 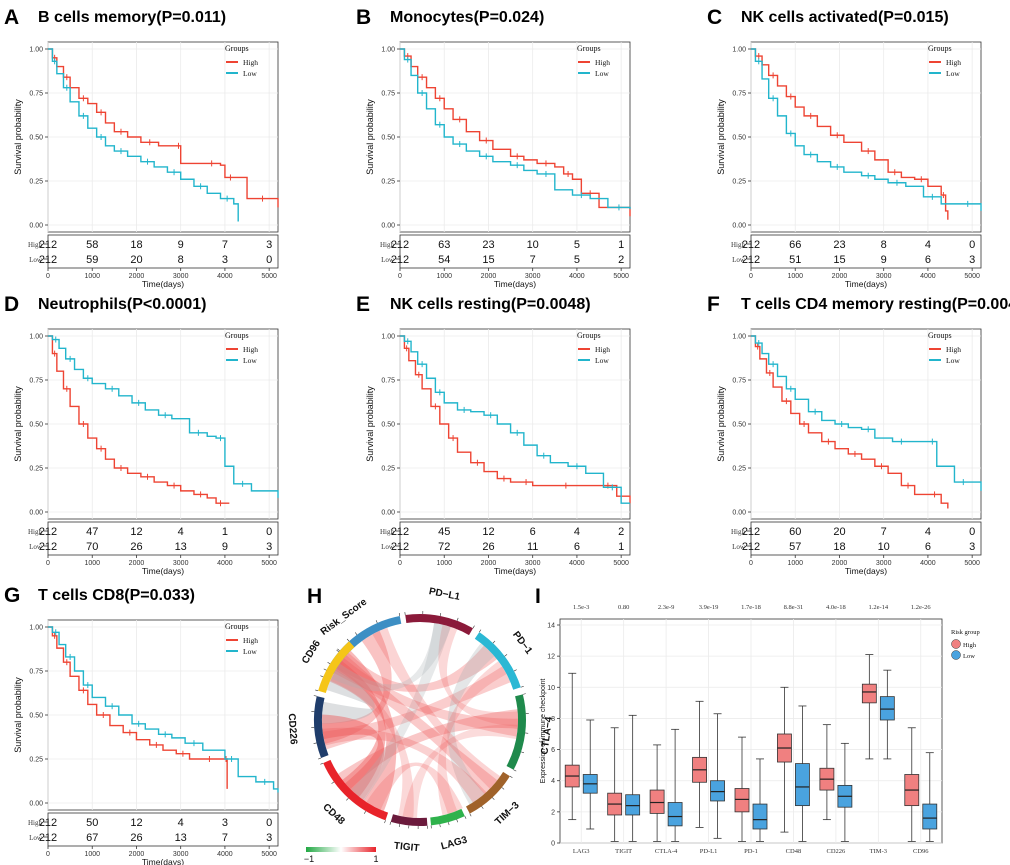 What do you see at coordinates (122, 304) in the screenshot?
I see `panel-title: Neutrophils(P<0.0001)` at bounding box center [122, 304].